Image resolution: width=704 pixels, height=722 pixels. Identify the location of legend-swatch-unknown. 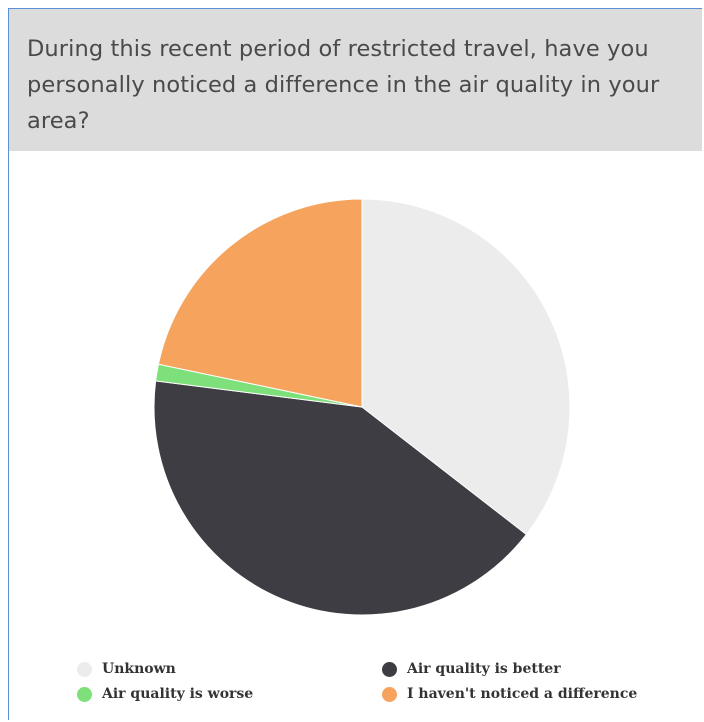
(84, 669).